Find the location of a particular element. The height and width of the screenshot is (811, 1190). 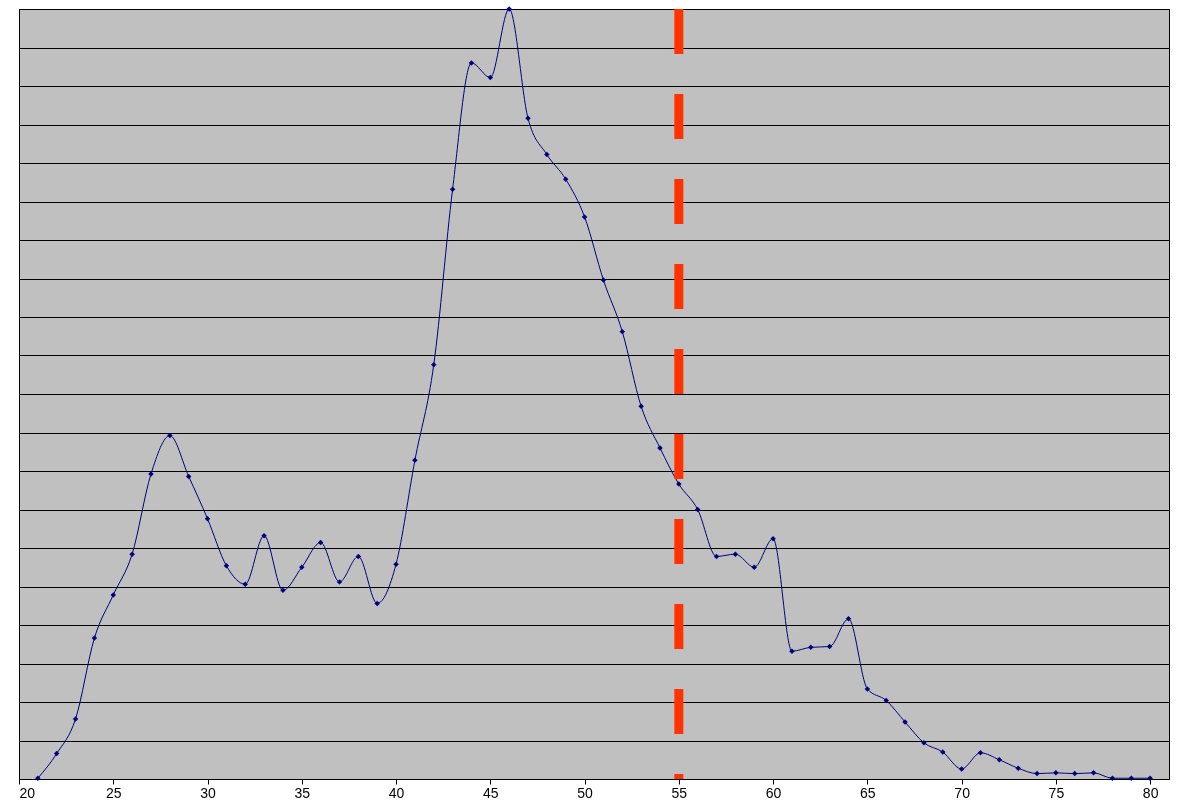

x-tick-label: 20 is located at coordinates (27, 792).